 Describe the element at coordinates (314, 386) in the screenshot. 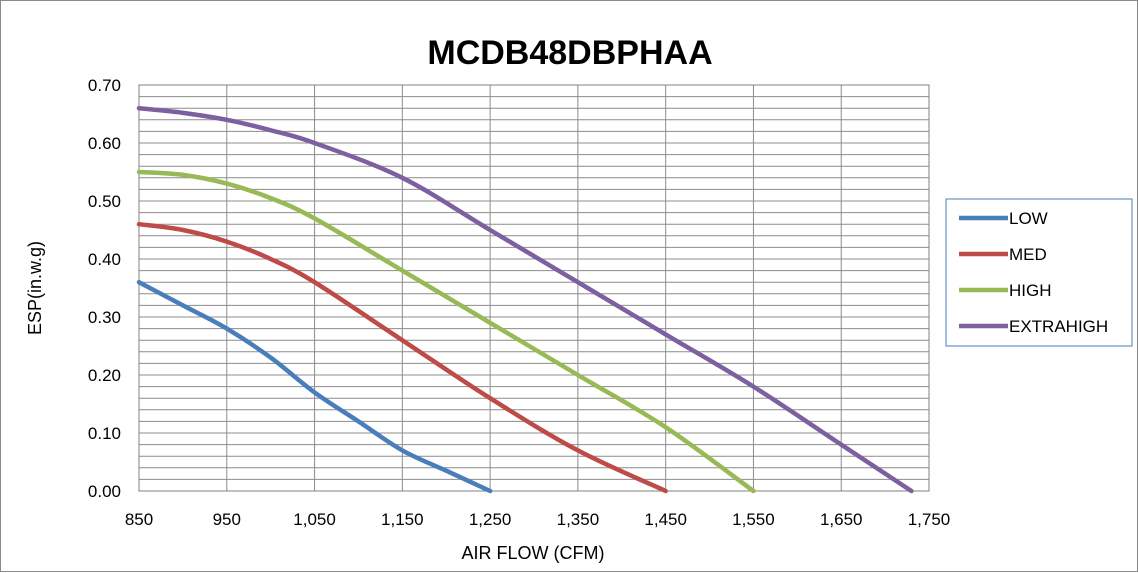

I see `series-line-low` at that location.